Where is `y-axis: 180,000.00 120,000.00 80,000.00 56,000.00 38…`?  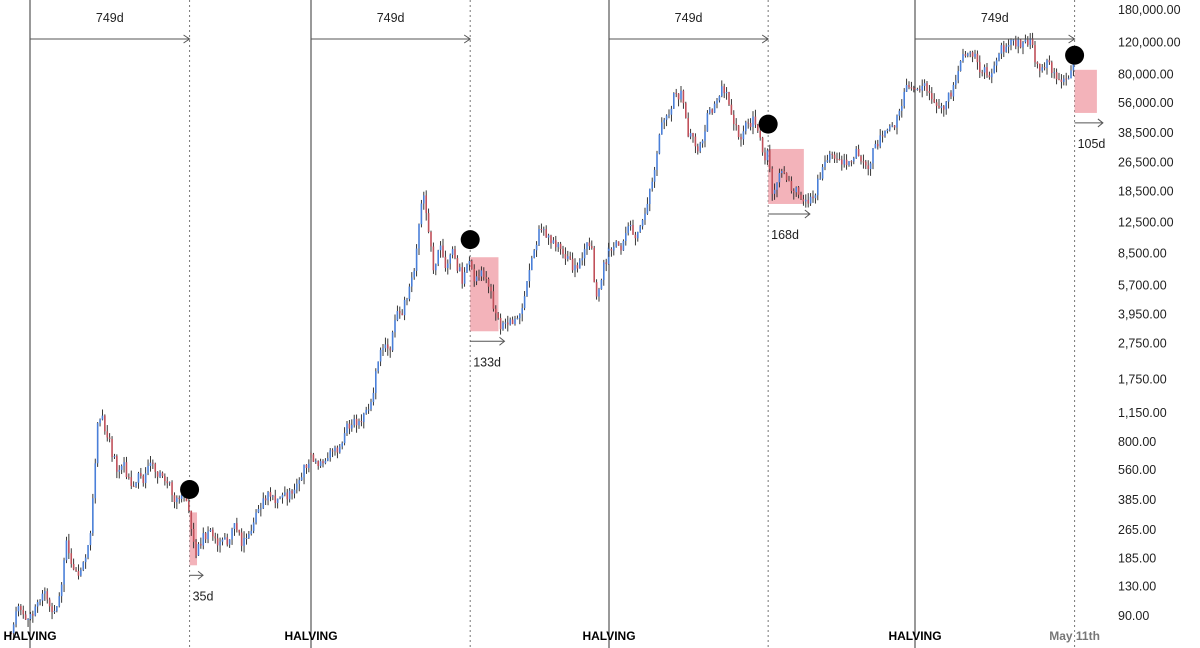
y-axis: 180,000.00 120,000.00 80,000.00 56,000.00 38… is located at coordinates (1149, 313).